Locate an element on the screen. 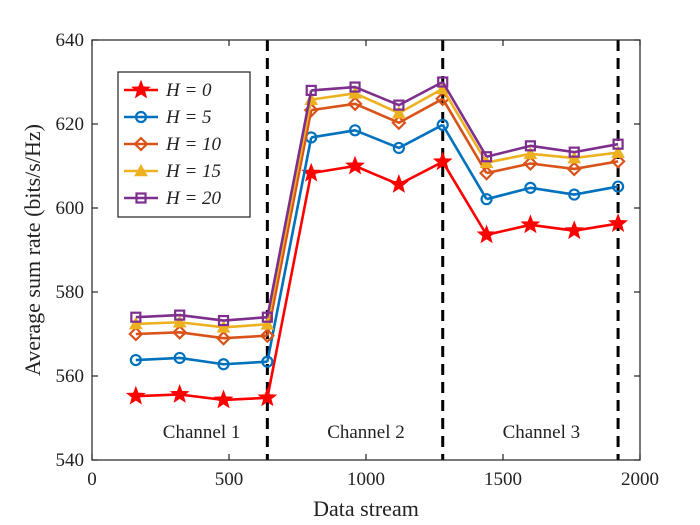 The image size is (700, 525). channel-label-2: Channel 2 is located at coordinates (366, 432).